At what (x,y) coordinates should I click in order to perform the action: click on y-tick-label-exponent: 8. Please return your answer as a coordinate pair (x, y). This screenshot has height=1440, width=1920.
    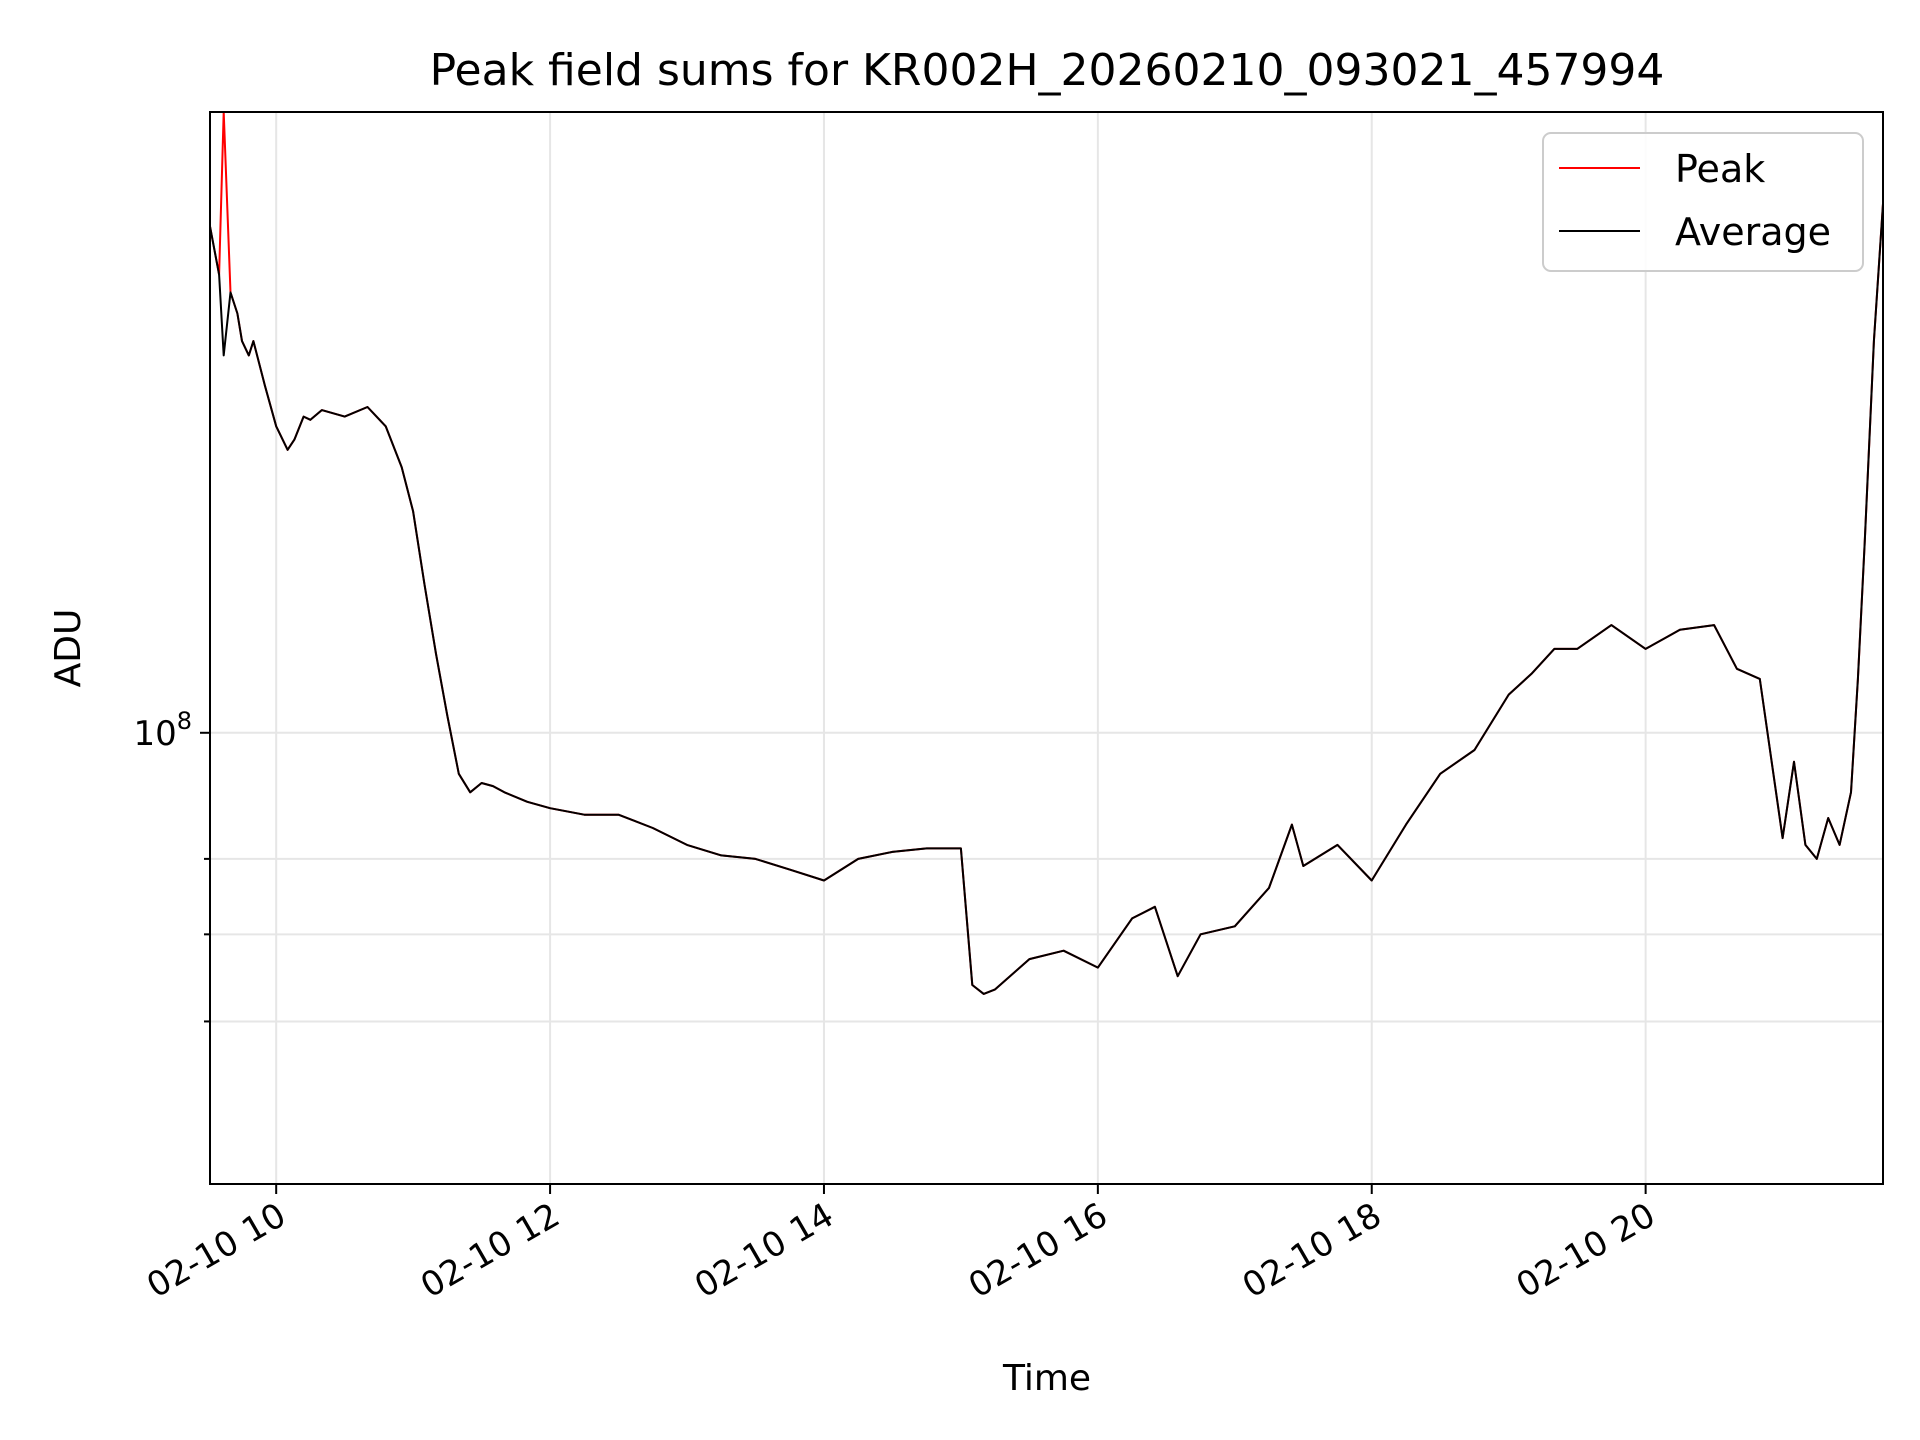
    Looking at the image, I should click on (184, 721).